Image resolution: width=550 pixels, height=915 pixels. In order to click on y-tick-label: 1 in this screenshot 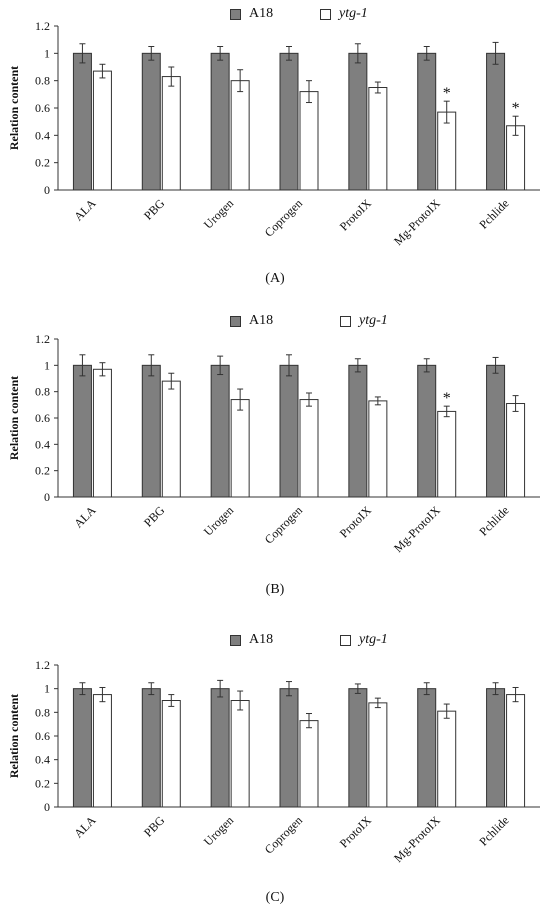, I will do `click(47, 53)`.